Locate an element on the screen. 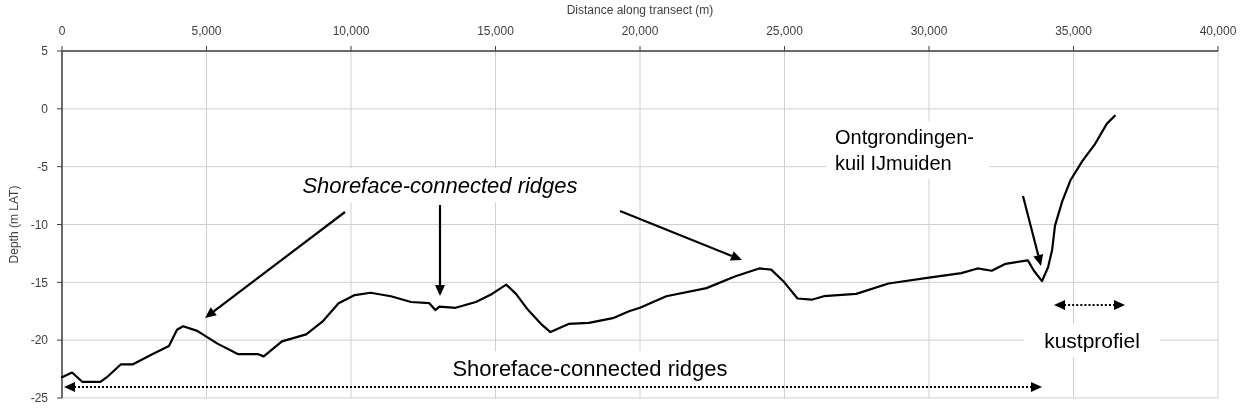 The image size is (1259, 409). y-tick-label: -10 is located at coordinates (39, 224).